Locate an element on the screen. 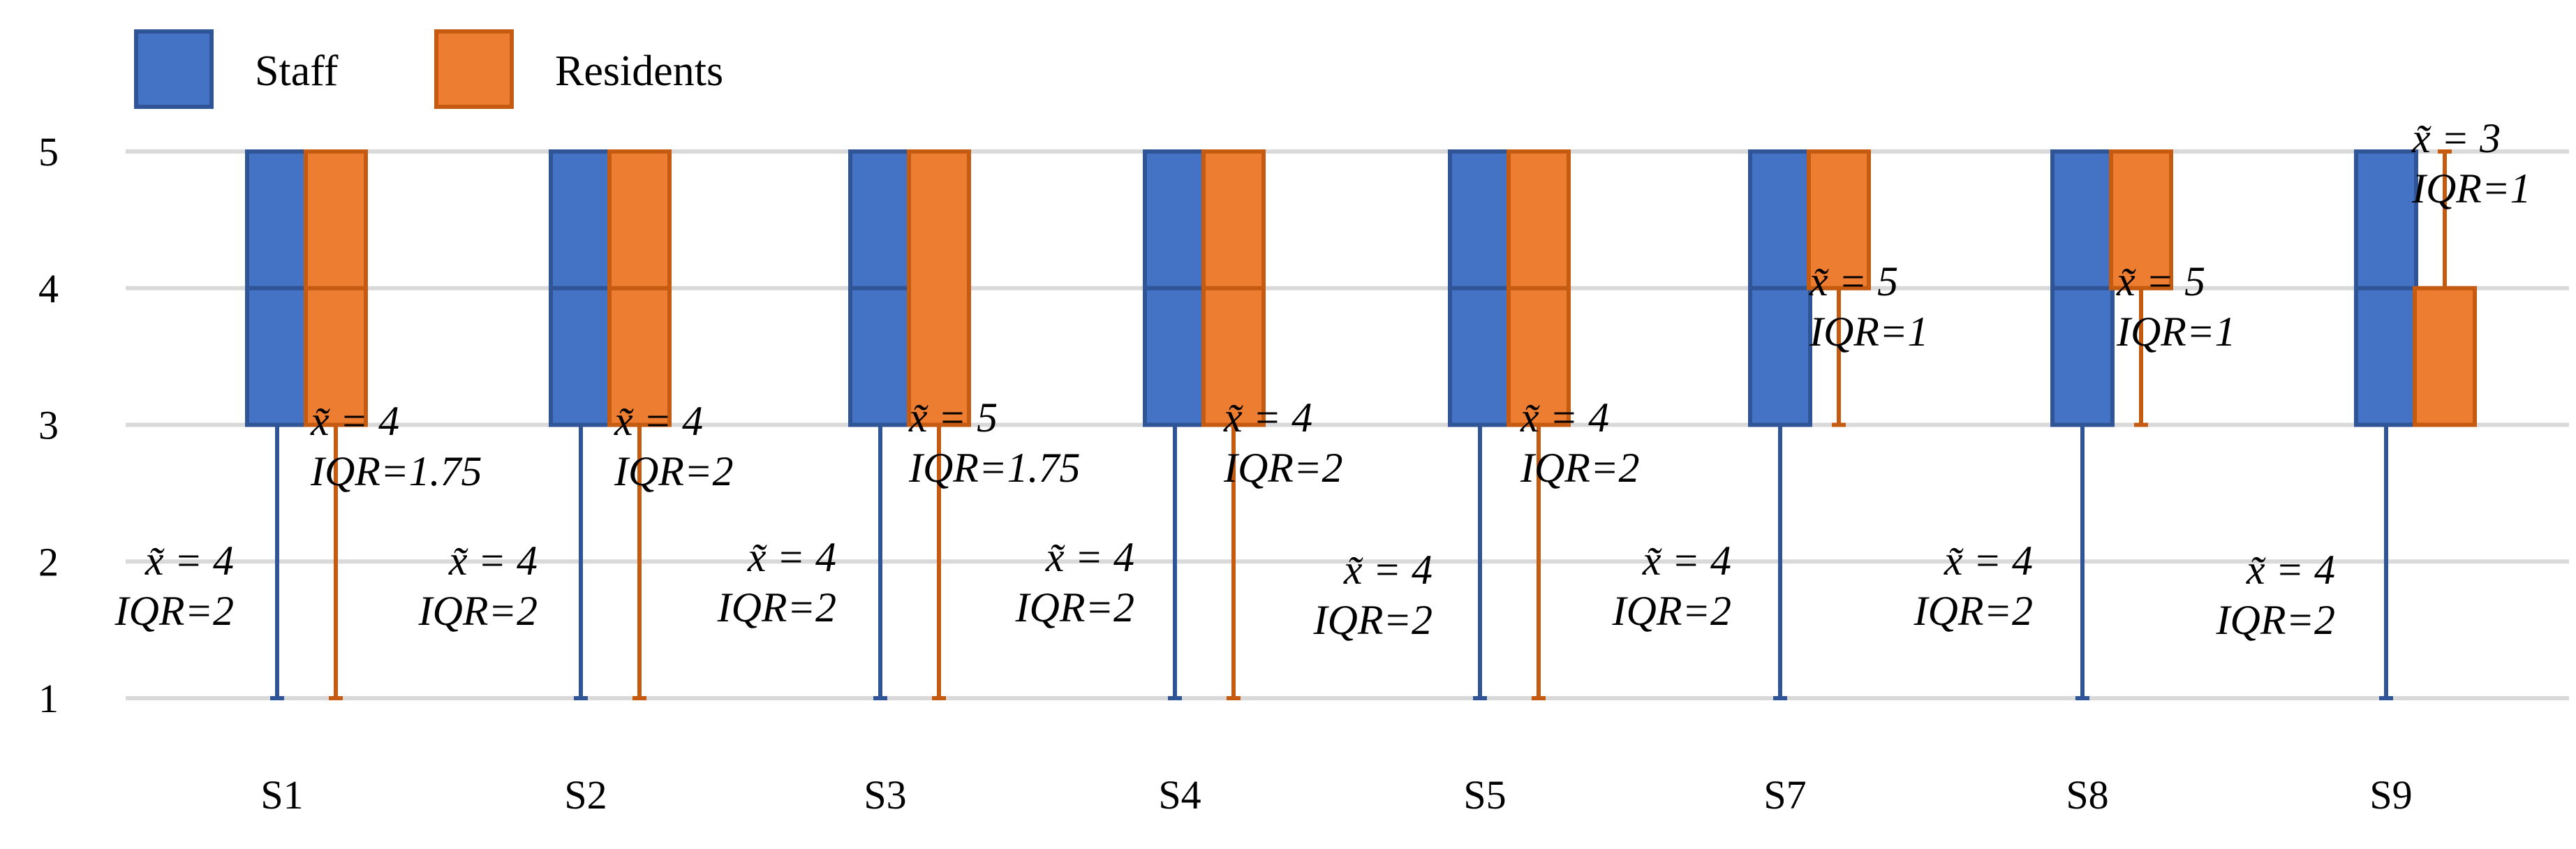  median-annotation: x̃ = 3 is located at coordinates (2456, 138).